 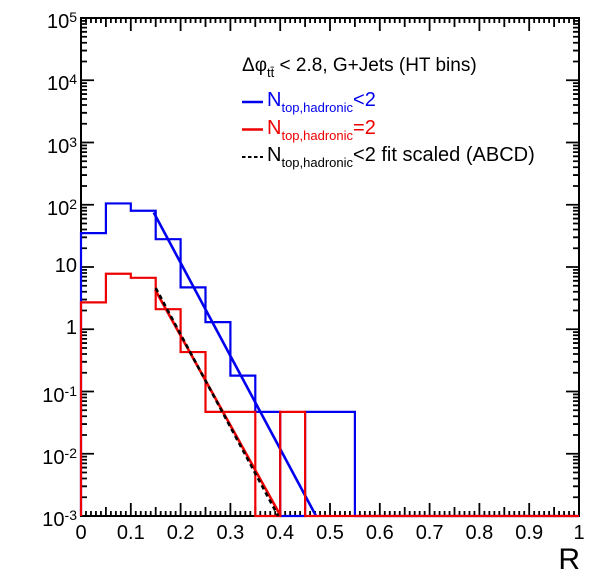 What do you see at coordinates (379, 533) in the screenshot?
I see `x-tick-label: 0.6` at bounding box center [379, 533].